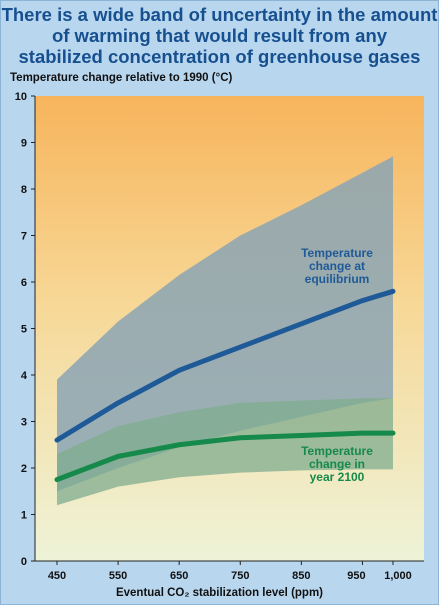 This screenshot has height=605, width=439. Describe the element at coordinates (337, 279) in the screenshot. I see `series-label-line: equilibrium` at that location.